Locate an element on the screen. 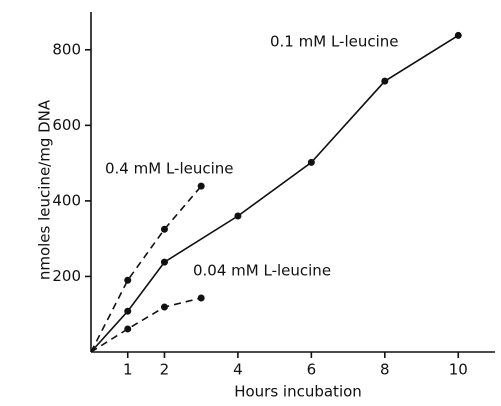 This screenshot has height=406, width=501. series-label: 0.04 mM L-leucine is located at coordinates (262, 271).